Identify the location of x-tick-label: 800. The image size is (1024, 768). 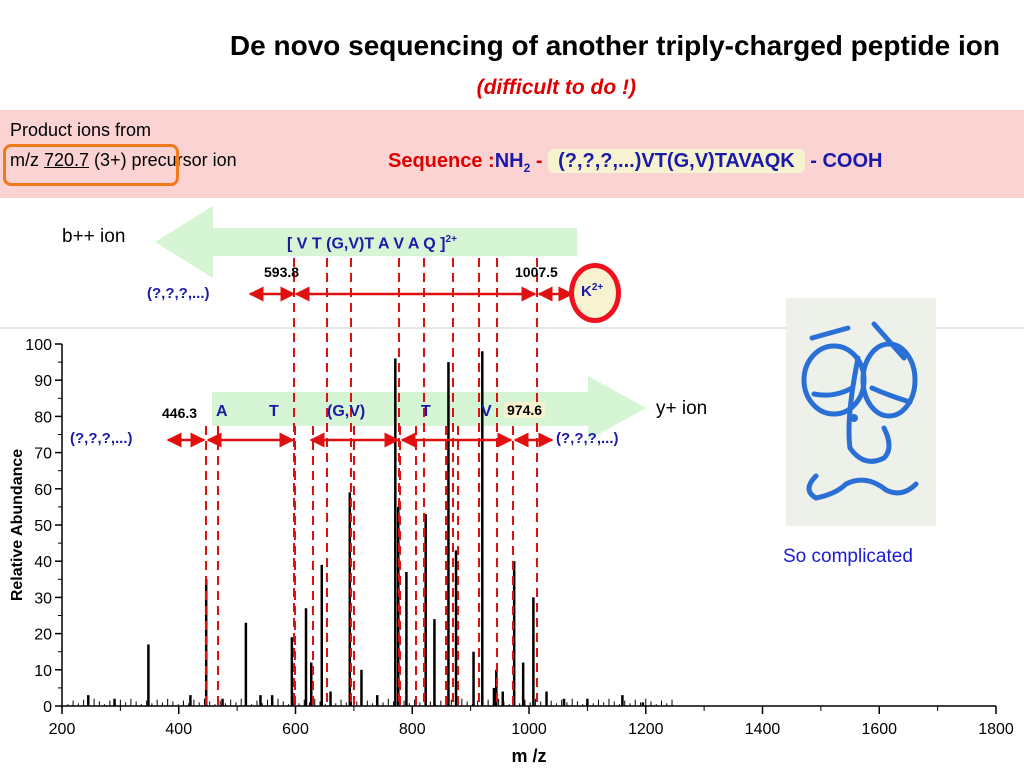
(412, 729).